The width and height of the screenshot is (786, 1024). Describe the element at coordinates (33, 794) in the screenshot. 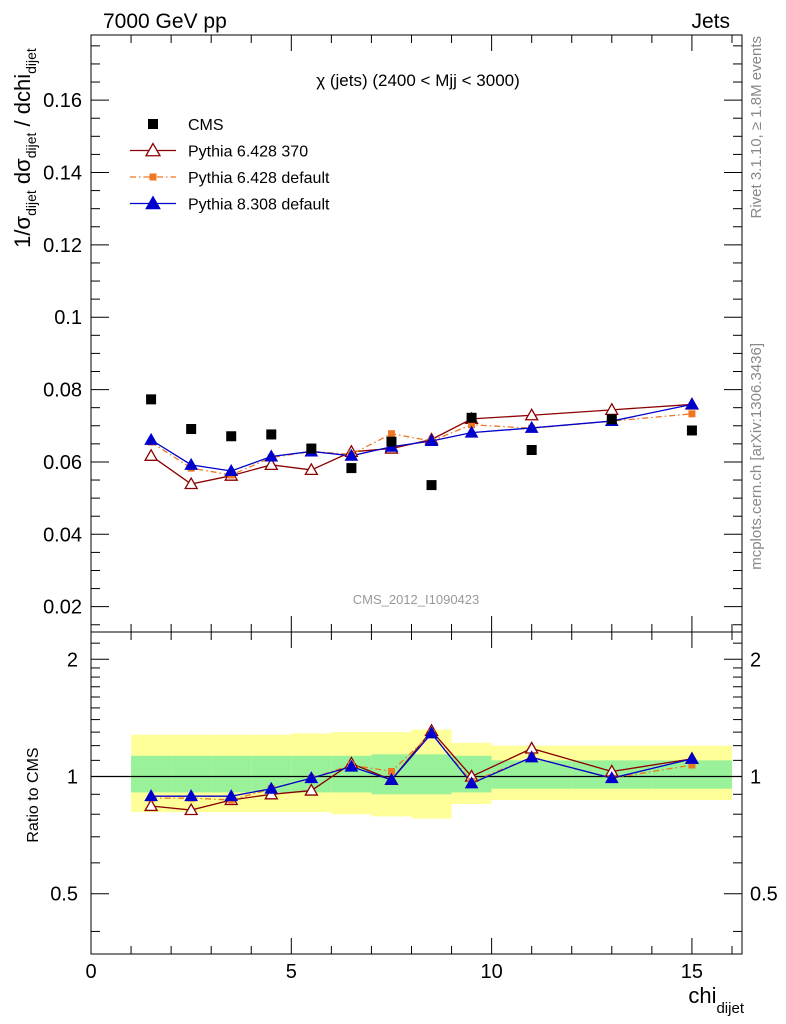

I see `ratio-y-axis-label: Ratio to CMS` at that location.